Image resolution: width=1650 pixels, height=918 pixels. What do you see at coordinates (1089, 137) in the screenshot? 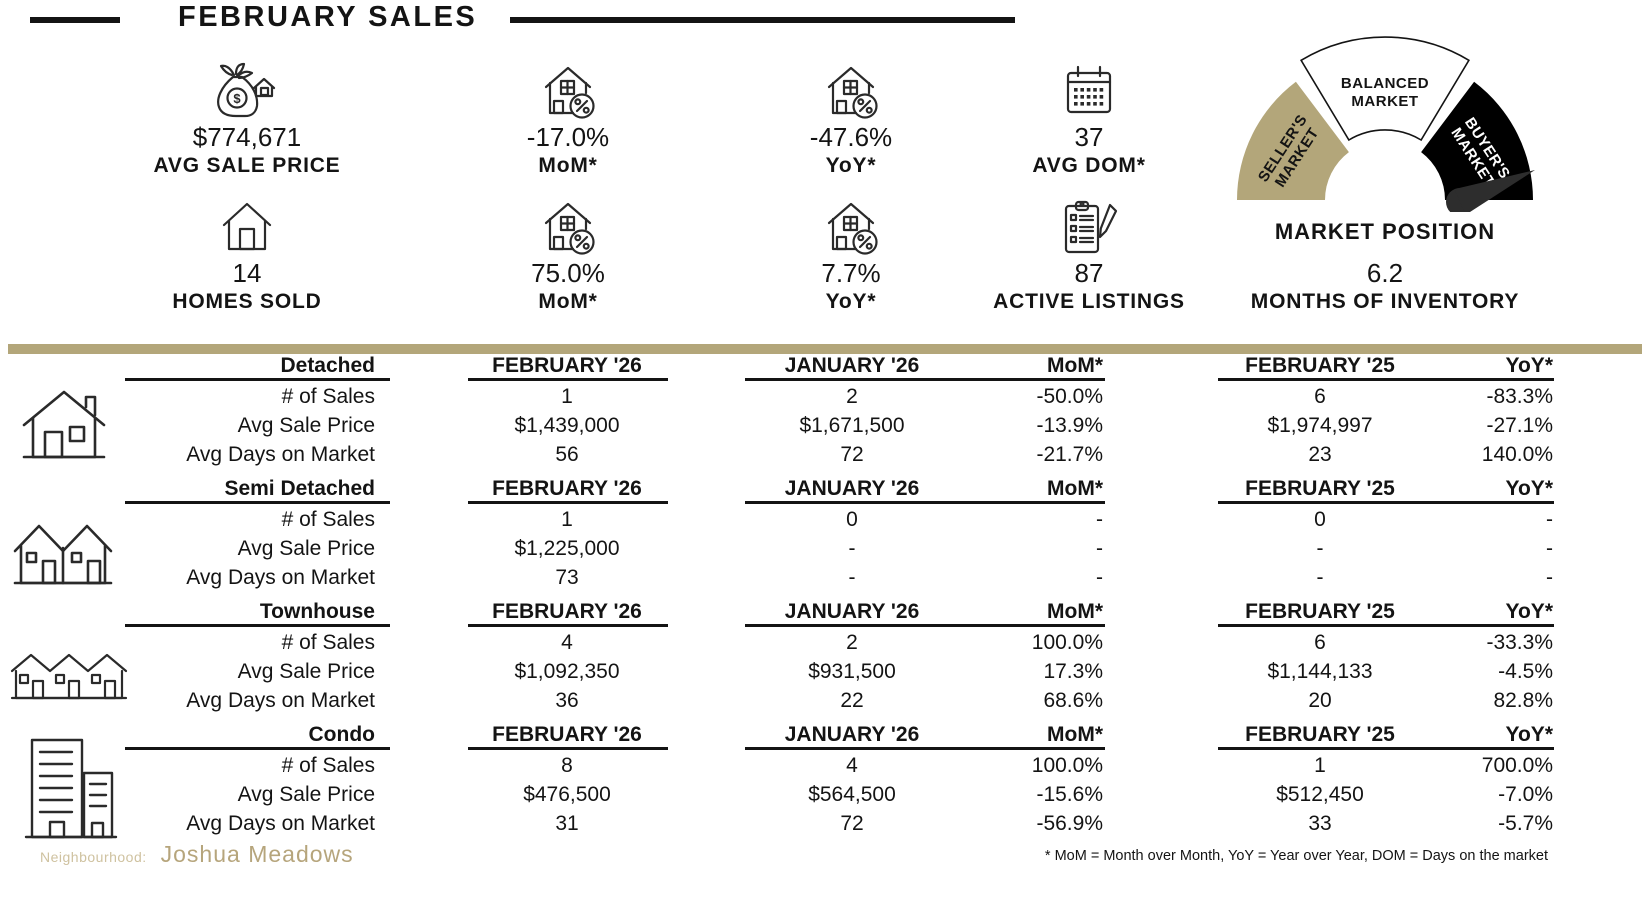
I see `kpi-value: 37` at bounding box center [1089, 137].